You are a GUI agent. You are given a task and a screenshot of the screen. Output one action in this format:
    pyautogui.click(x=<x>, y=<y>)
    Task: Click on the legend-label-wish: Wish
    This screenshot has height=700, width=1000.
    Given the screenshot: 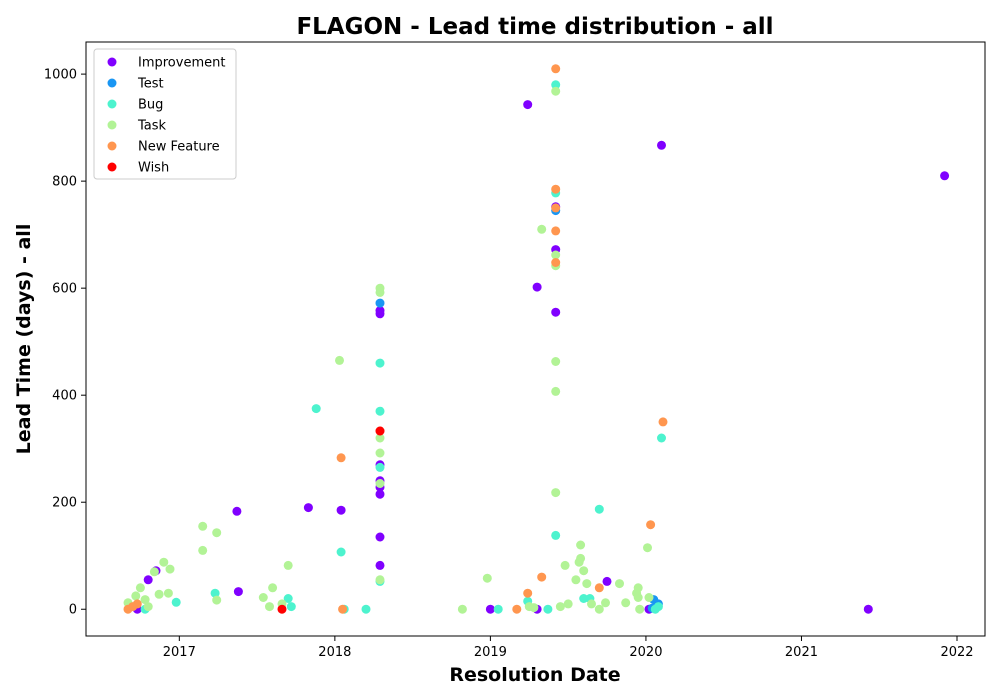 What is the action you would take?
    pyautogui.click(x=153, y=168)
    